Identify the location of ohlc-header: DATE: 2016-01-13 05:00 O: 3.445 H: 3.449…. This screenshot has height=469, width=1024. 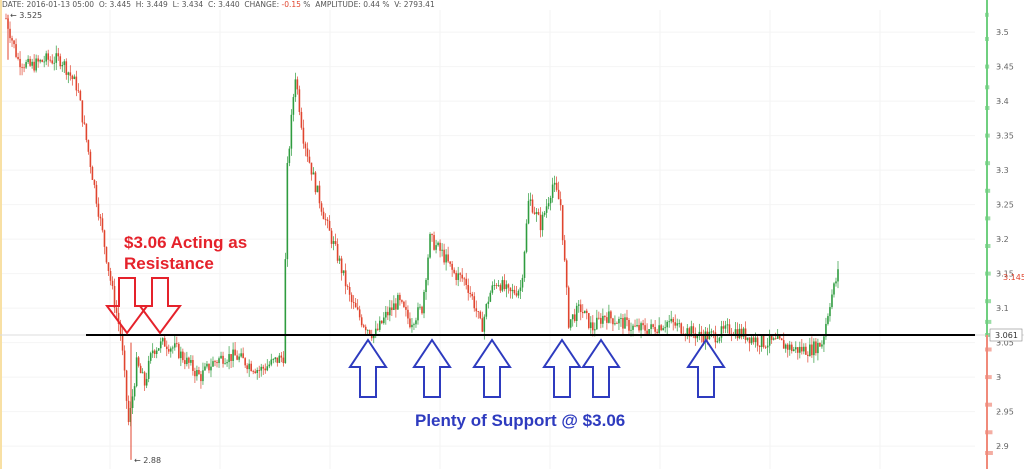
(218, 4).